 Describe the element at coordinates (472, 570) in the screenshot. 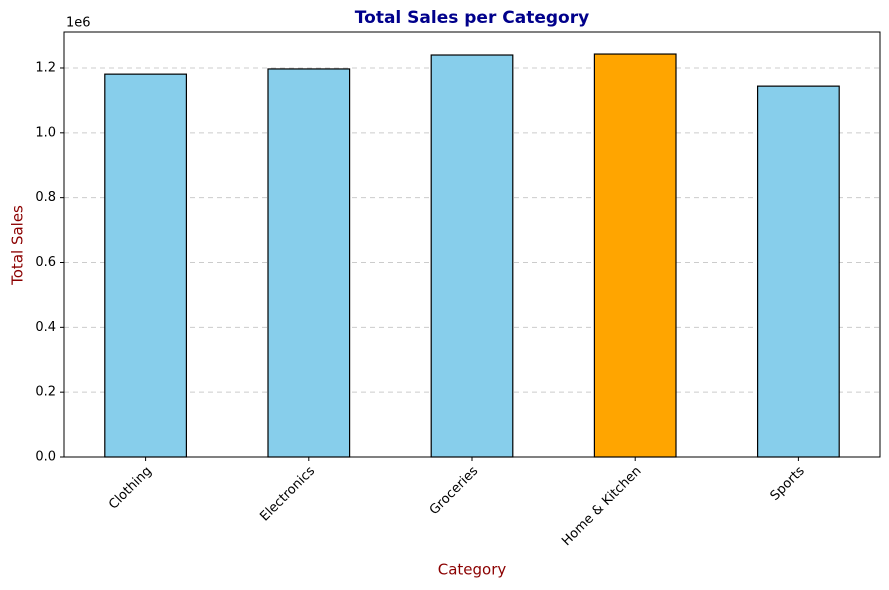

I see `x-axis-label: Category` at that location.